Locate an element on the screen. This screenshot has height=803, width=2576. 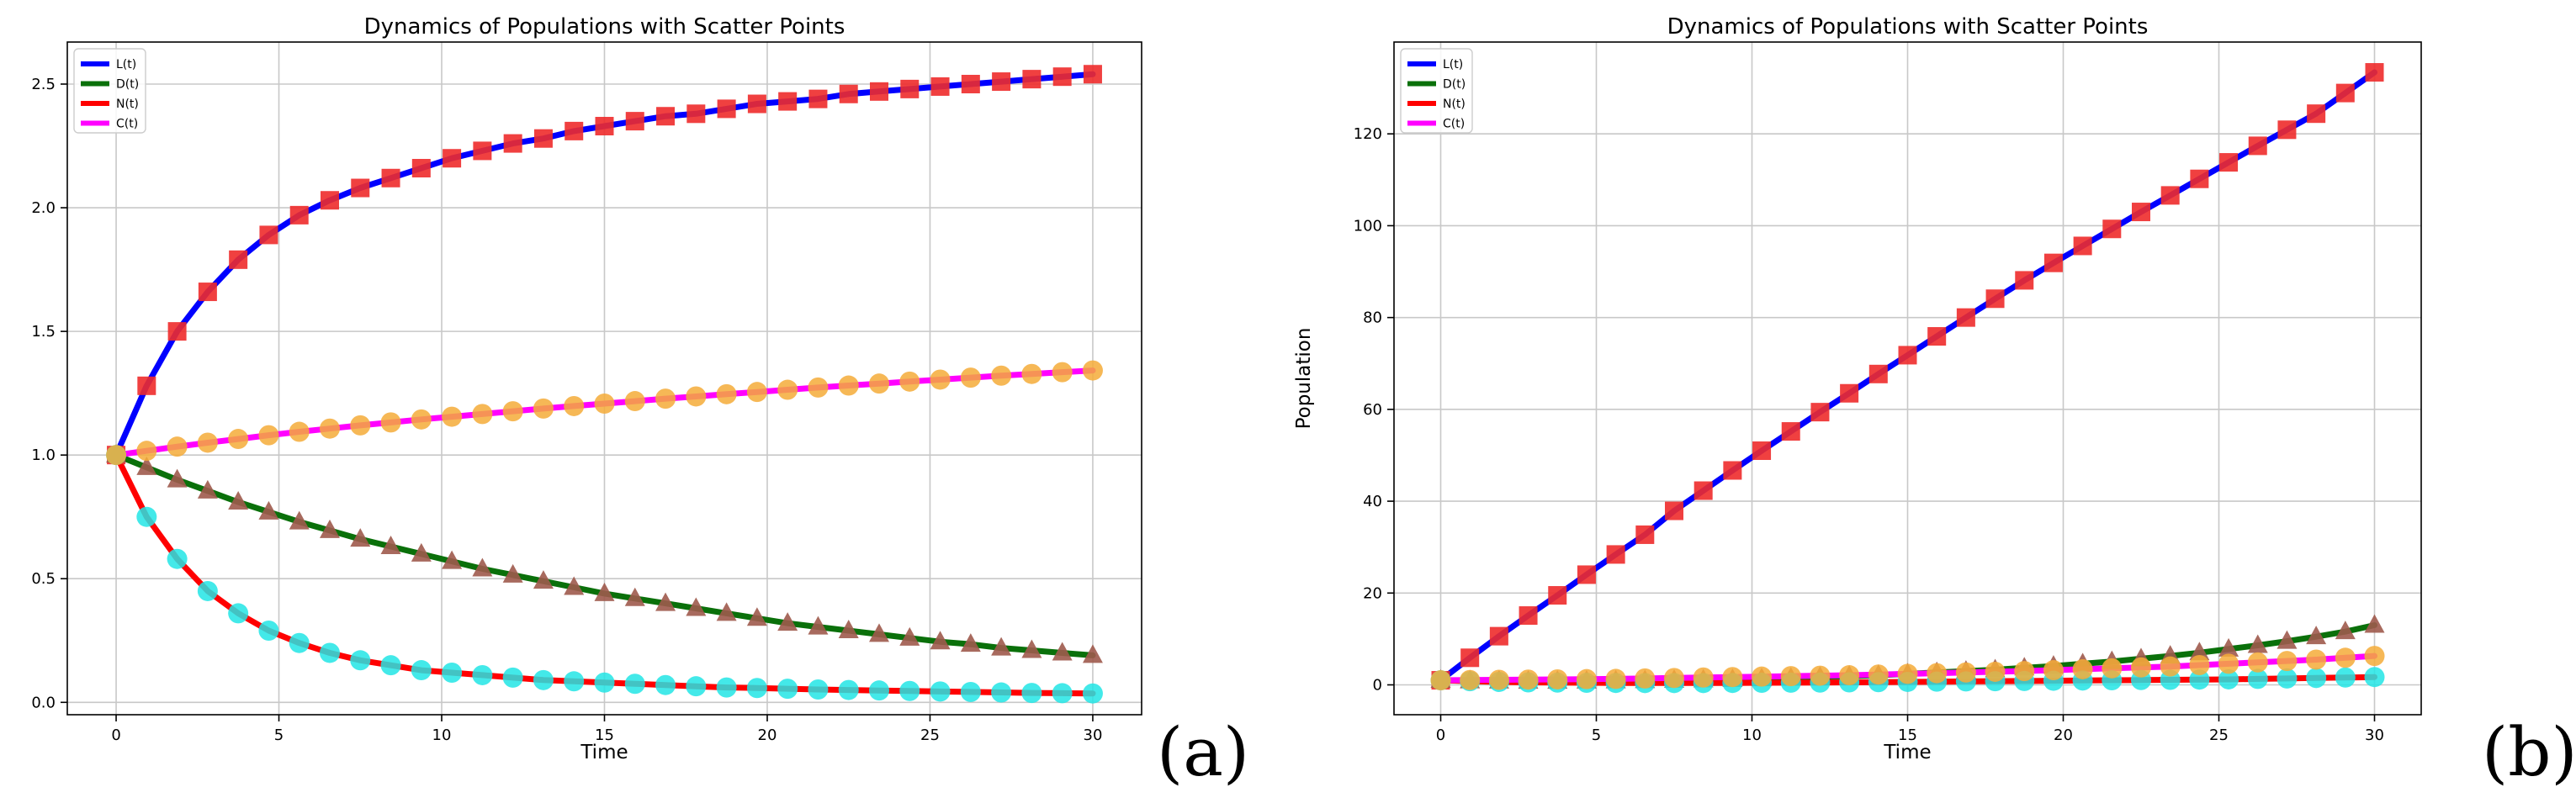
y-tick-label: 100 is located at coordinates (1368, 226).